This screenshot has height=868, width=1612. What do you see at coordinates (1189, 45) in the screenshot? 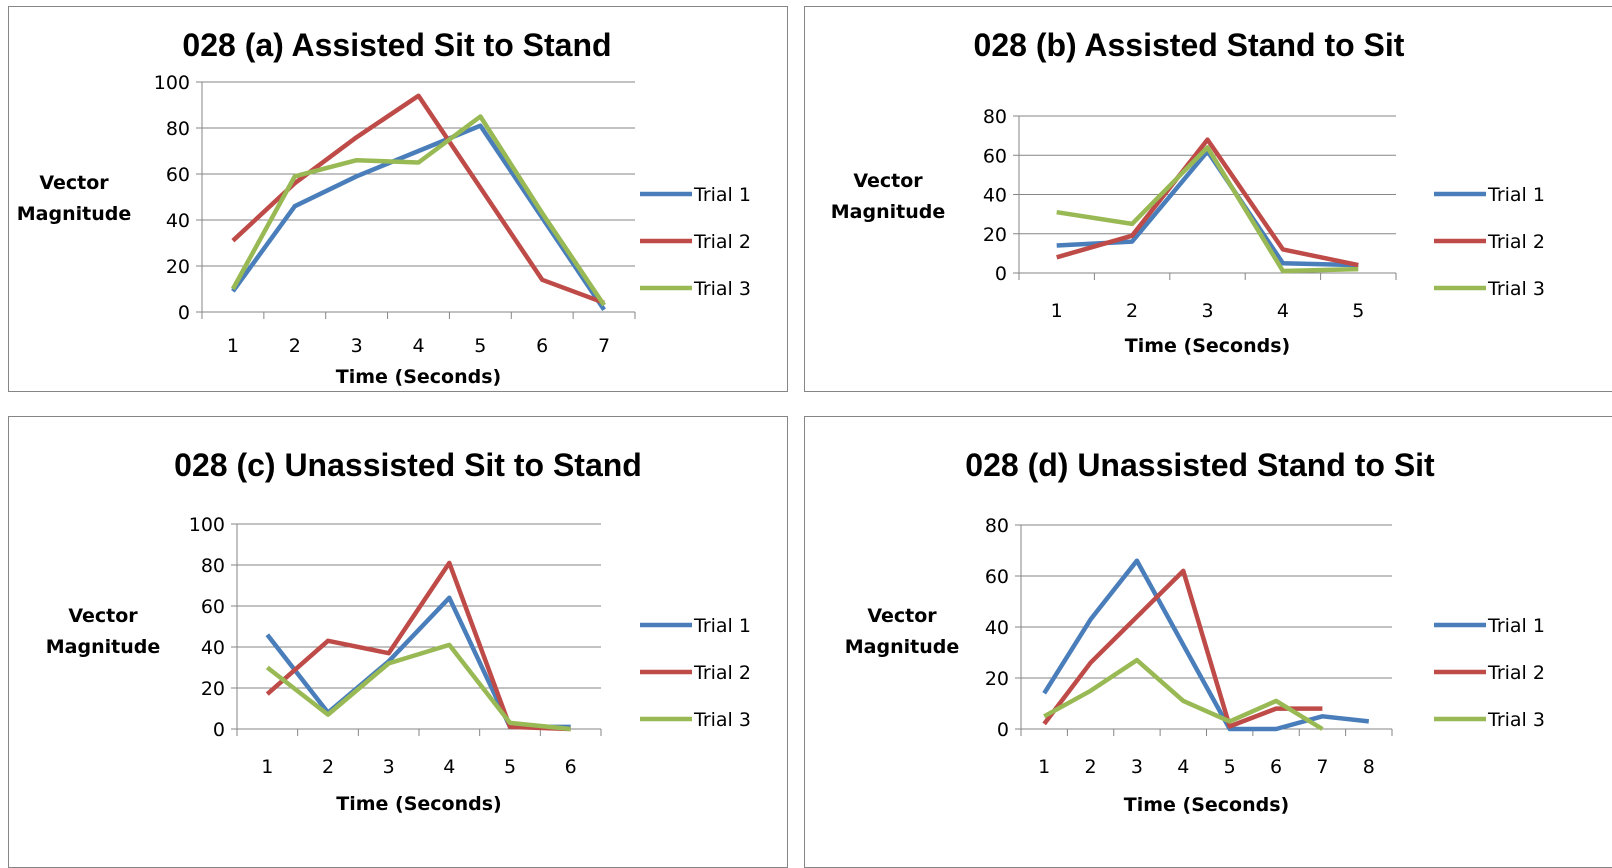
I see `chart-title: 028 (b) Assisted Stand to Sit` at bounding box center [1189, 45].